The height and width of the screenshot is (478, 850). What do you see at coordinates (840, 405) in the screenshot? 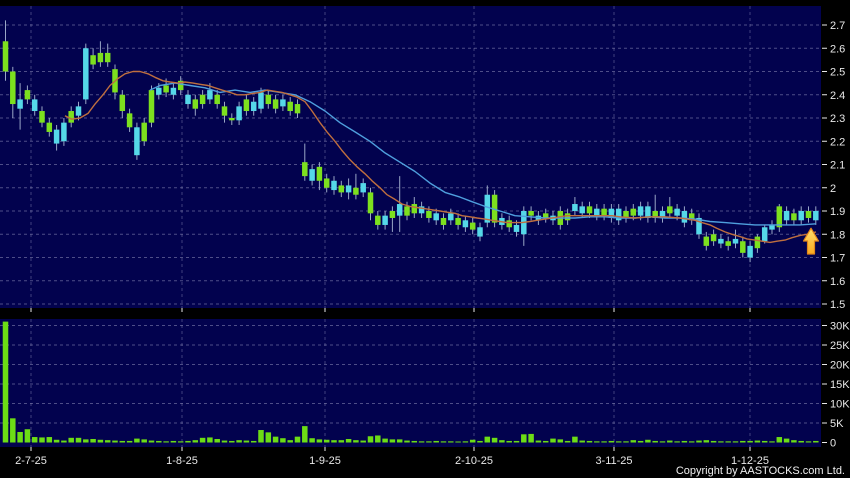
I see `svg-text: 10K` at bounding box center [840, 405].